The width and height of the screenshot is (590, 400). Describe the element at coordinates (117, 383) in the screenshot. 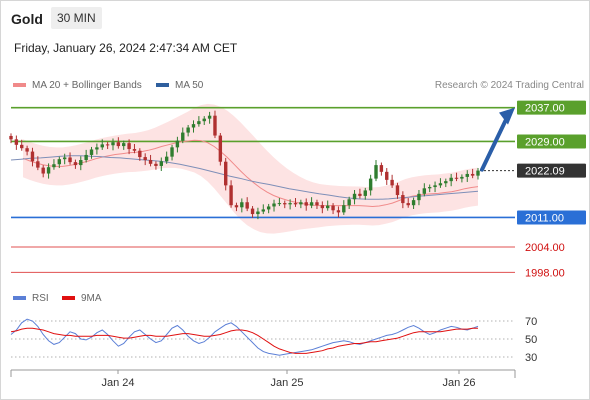

I see `x-tick-label: Jan 24` at that location.